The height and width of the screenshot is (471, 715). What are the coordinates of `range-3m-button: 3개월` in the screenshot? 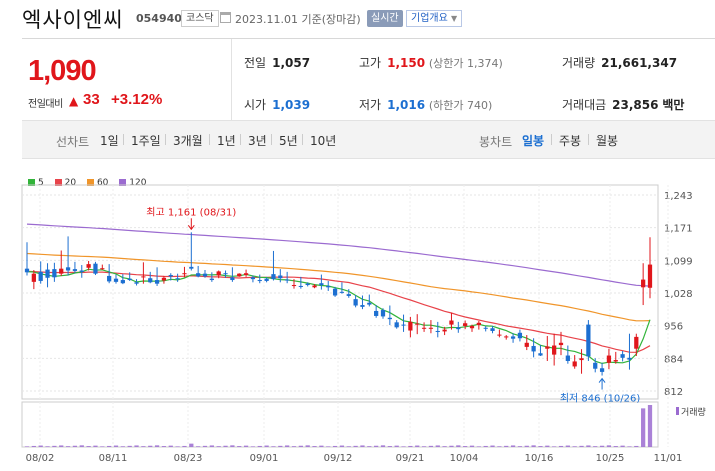 It's located at (188, 141).